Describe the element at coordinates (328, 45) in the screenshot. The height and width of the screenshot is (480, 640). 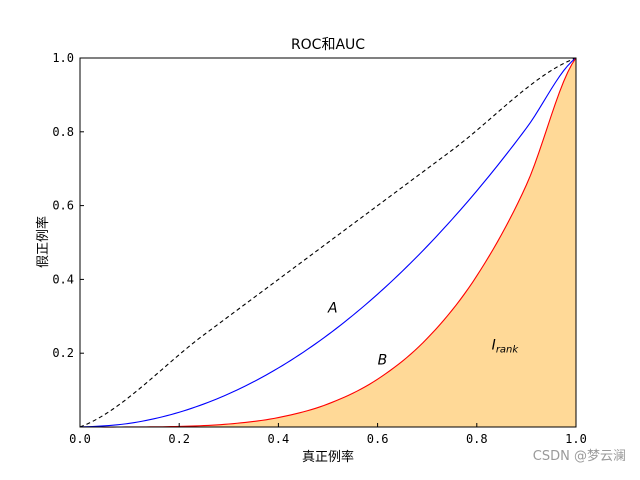
I see `chart-title: ROC和AUC` at that location.